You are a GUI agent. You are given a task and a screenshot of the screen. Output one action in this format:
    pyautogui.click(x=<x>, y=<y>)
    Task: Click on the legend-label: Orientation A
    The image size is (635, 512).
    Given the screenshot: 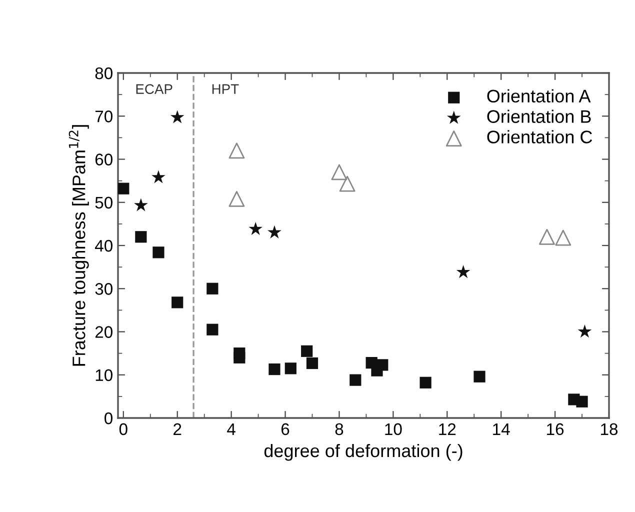 What is the action you would take?
    pyautogui.click(x=539, y=96)
    